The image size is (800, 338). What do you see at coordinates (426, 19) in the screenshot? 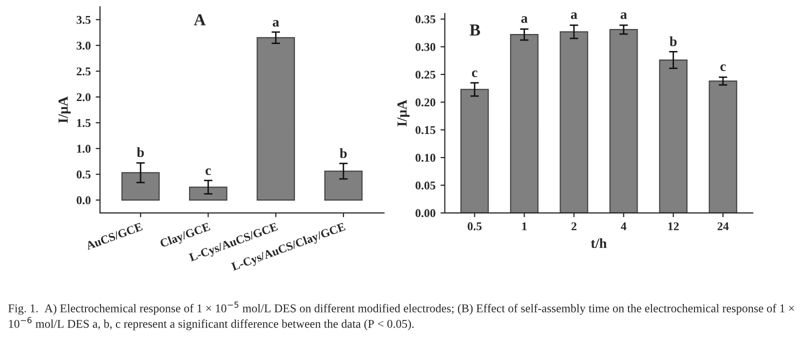
I see `y-tick-label: 0.35` at bounding box center [426, 19].